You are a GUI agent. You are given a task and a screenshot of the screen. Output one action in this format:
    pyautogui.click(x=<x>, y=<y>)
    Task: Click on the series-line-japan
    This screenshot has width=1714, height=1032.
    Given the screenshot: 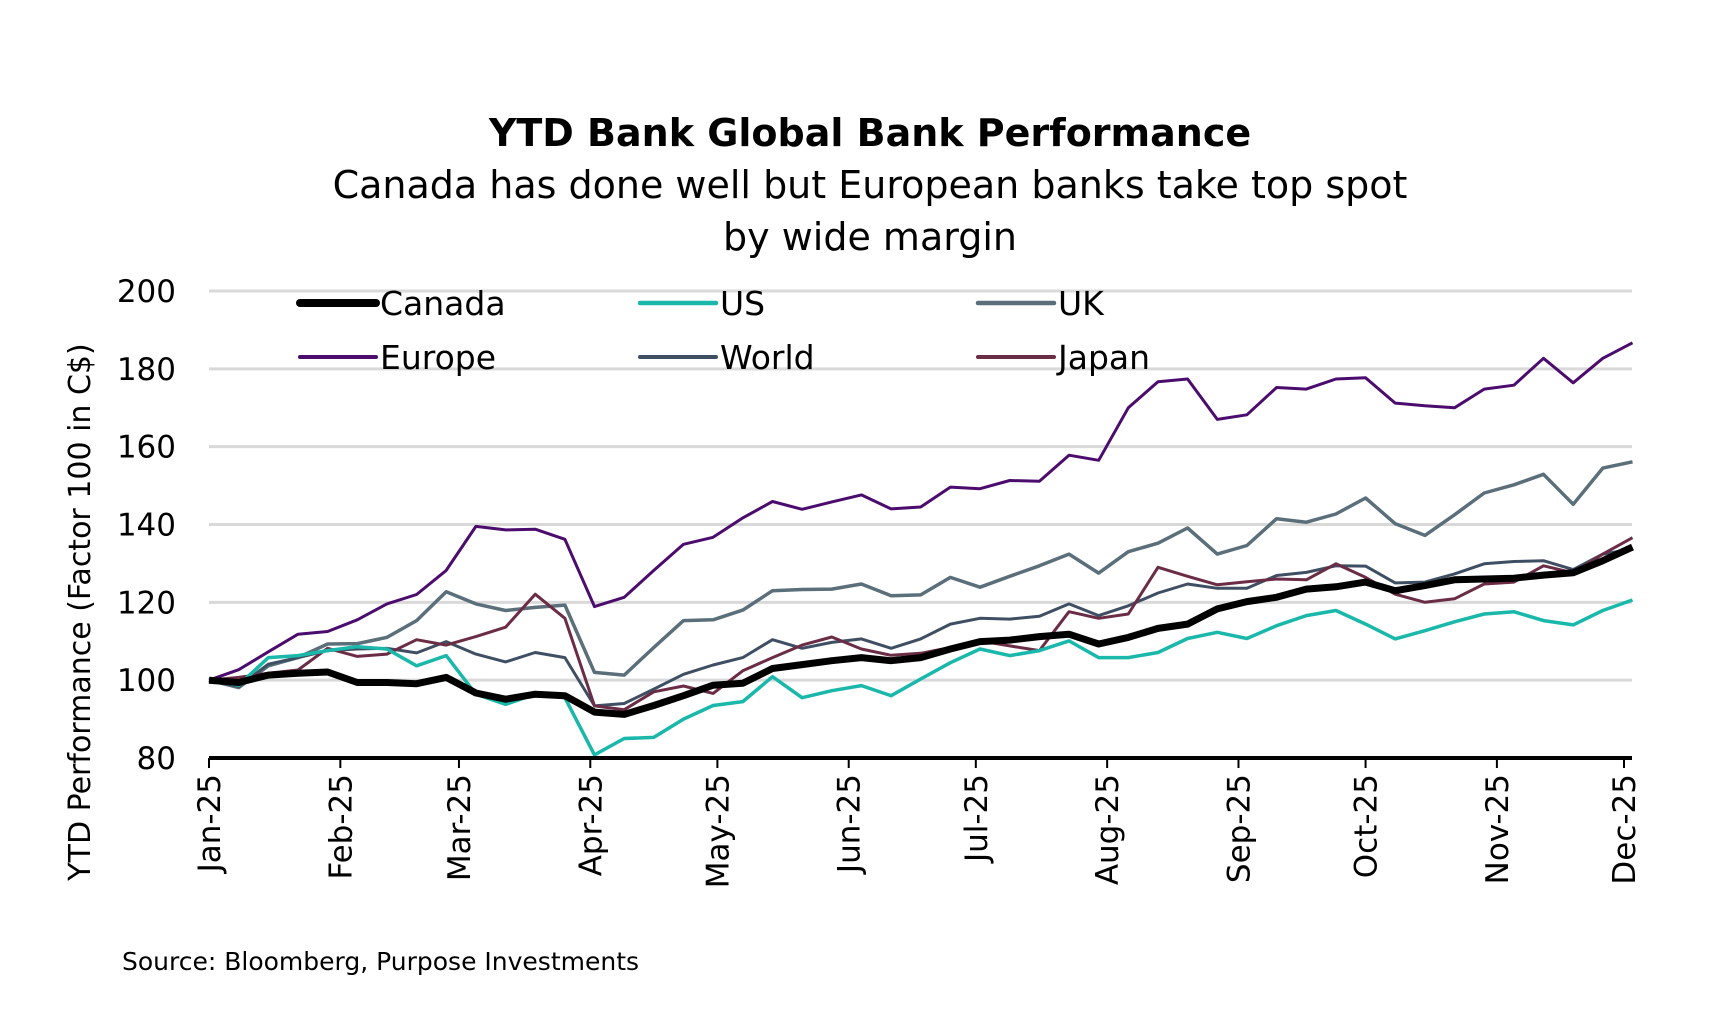 What is the action you would take?
    pyautogui.click(x=921, y=624)
    